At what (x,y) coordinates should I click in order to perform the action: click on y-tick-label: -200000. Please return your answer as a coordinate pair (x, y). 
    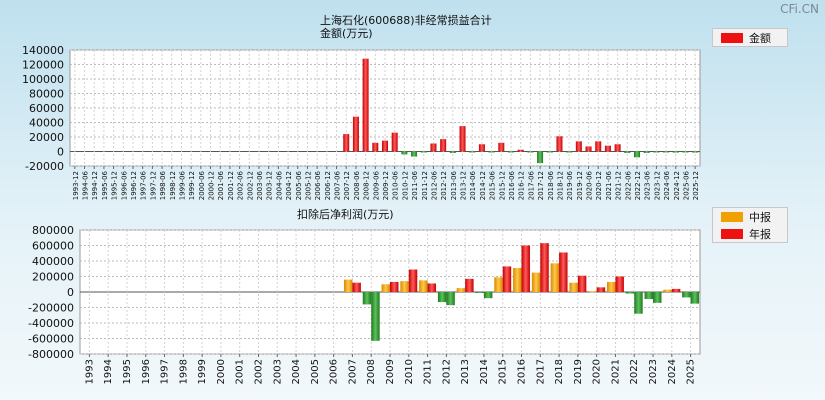
    Looking at the image, I should click on (51, 308).